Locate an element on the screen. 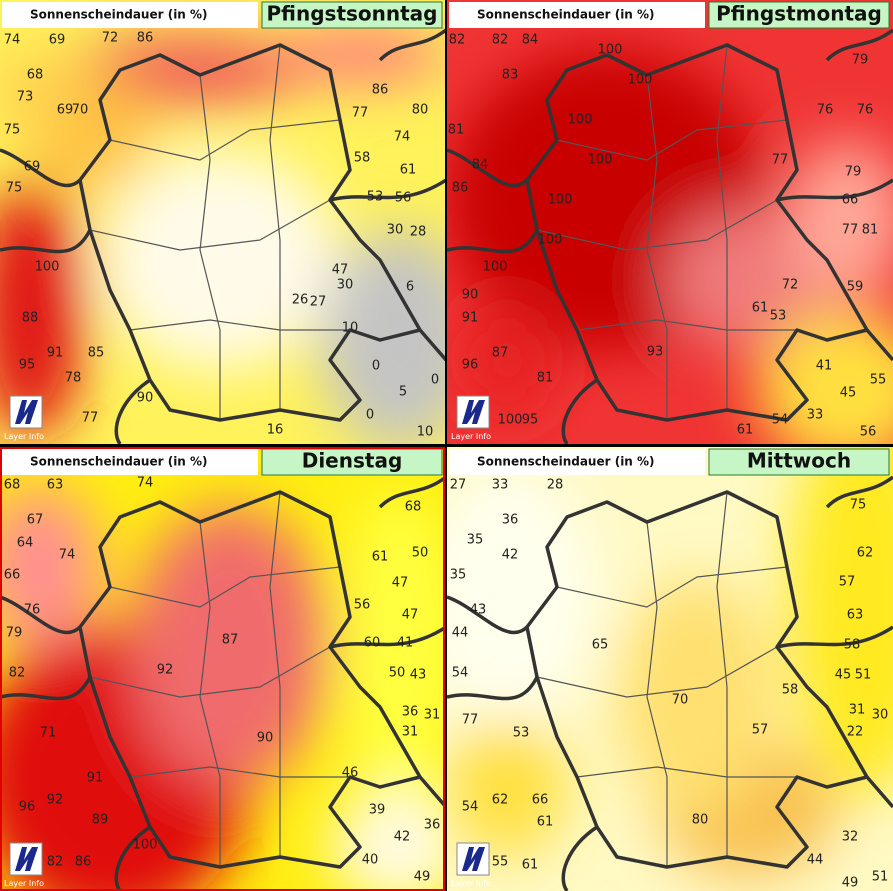  station-value: 30 is located at coordinates (880, 715).